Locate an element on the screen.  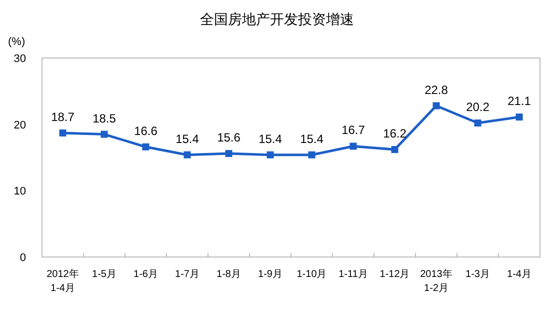
x-tick-label: 1-8月 is located at coordinates (228, 274).